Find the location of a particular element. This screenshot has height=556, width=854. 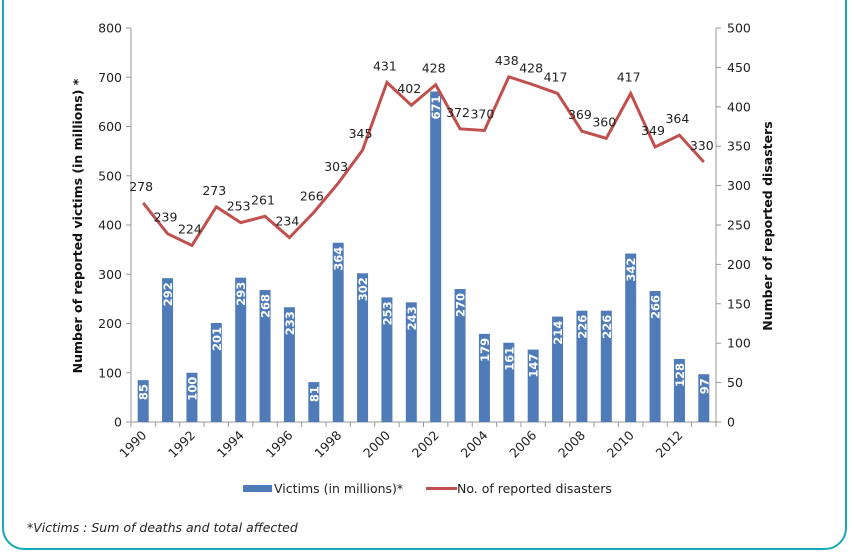

y-left-tick-label: 700 is located at coordinates (110, 77).